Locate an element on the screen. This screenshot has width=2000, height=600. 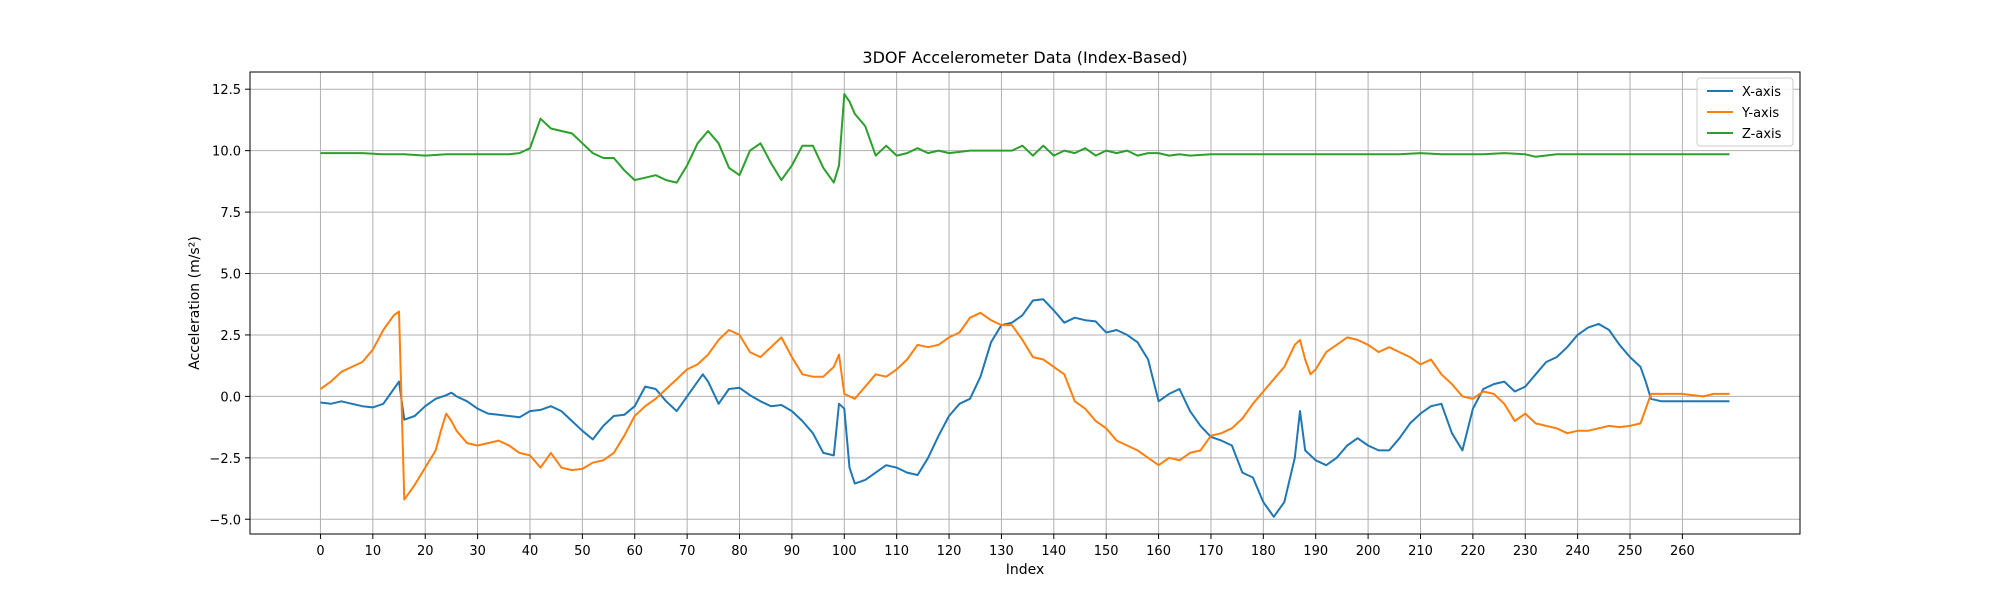
x-tick-label: 40 is located at coordinates (530, 551).